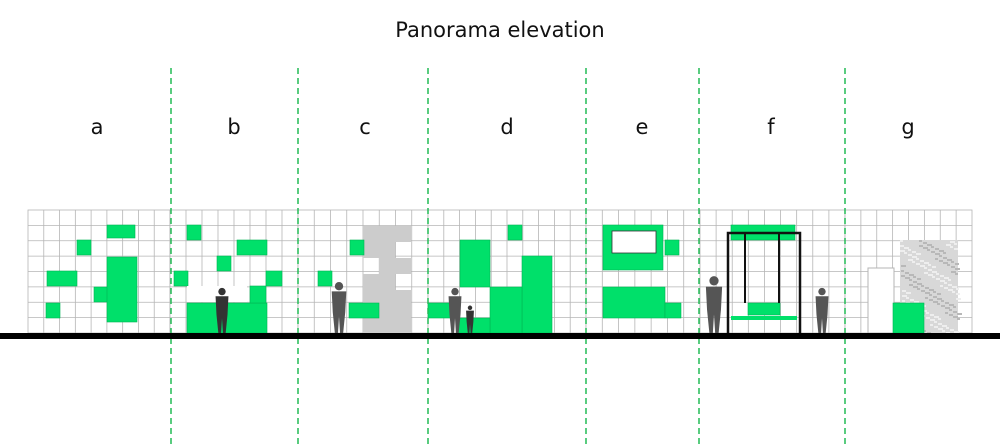 The height and width of the screenshot is (447, 1000). I want to click on doorway-g, so click(881, 300).